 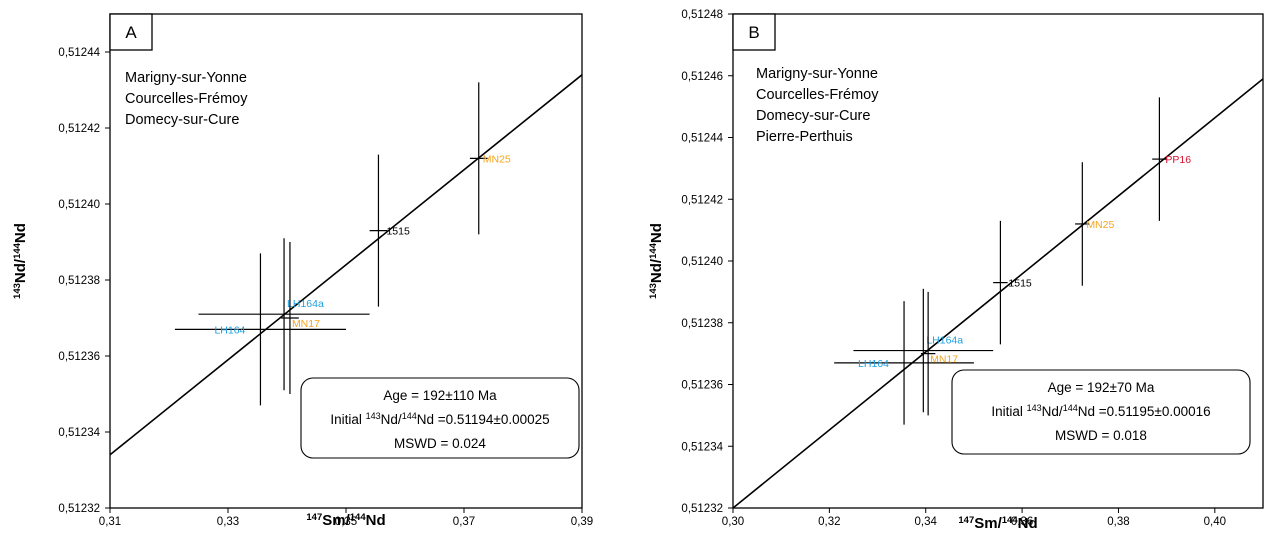 What do you see at coordinates (829, 522) in the screenshot?
I see `x-tick-label: 0,32` at bounding box center [829, 522].